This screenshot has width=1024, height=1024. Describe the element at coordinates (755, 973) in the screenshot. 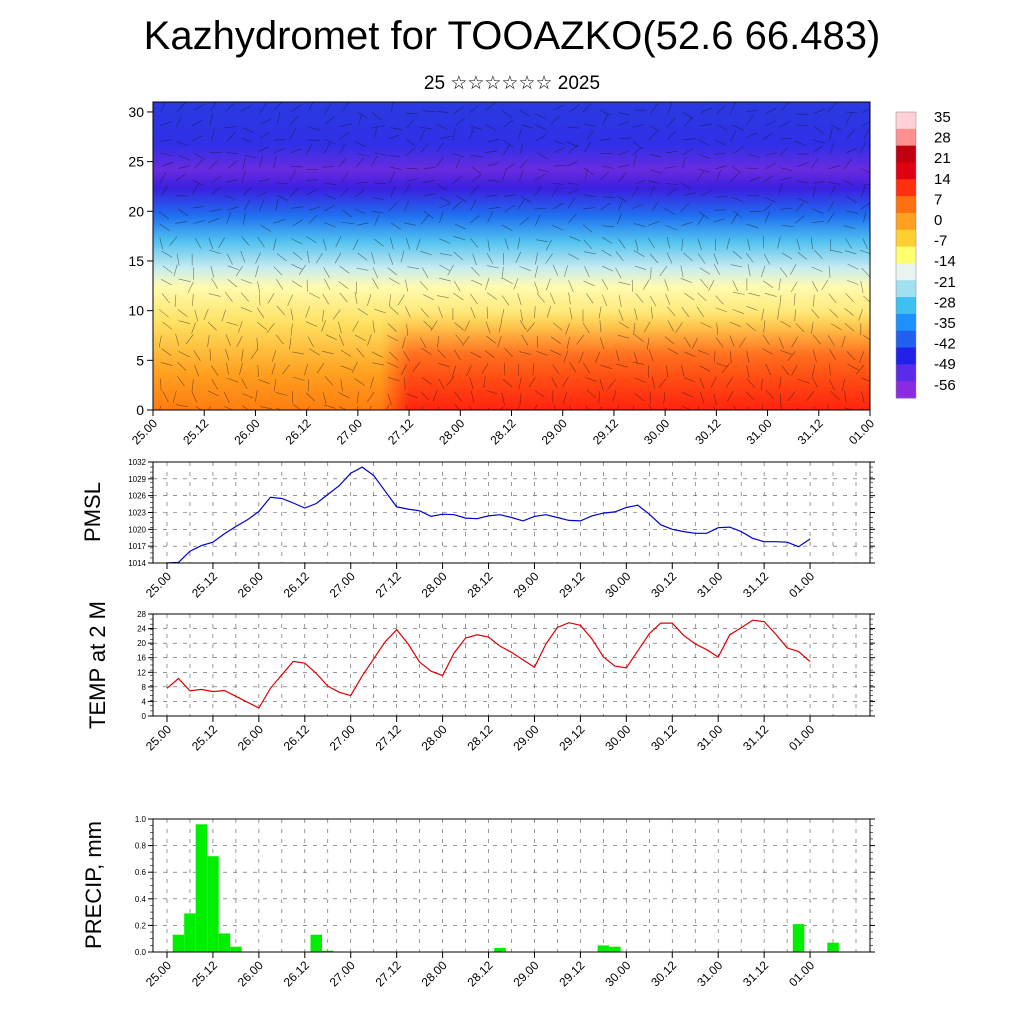

I see `x-tick-label: 31.12` at that location.